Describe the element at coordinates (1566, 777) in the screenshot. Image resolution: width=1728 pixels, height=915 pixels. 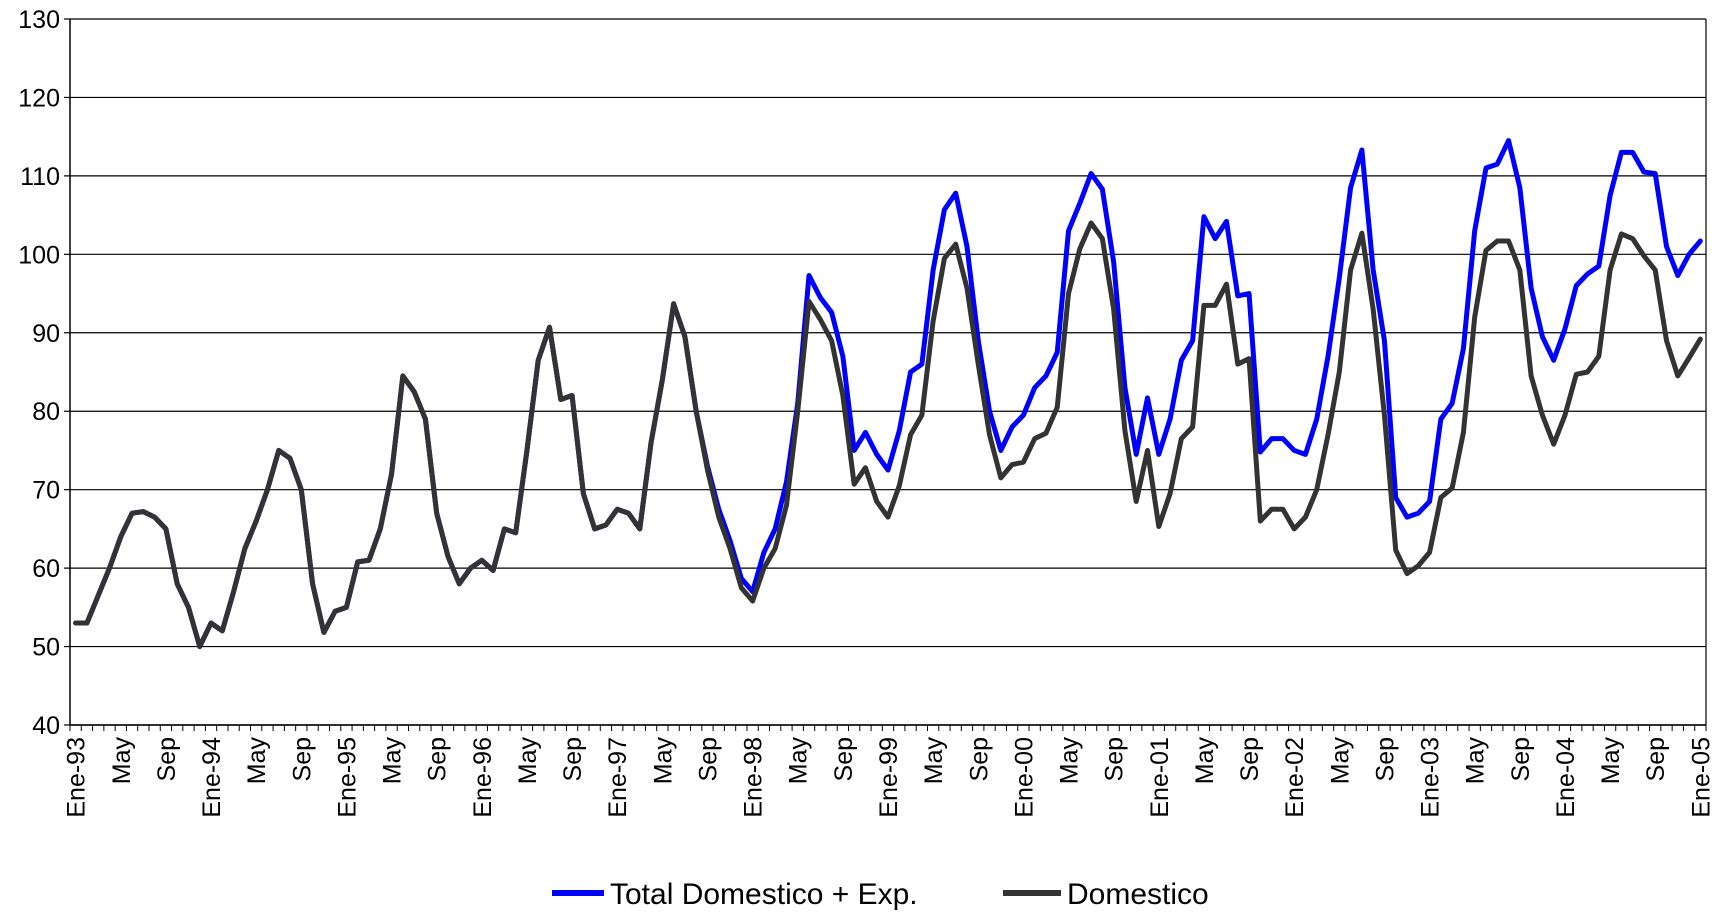
I see `x-tick-label: Ene-04` at that location.